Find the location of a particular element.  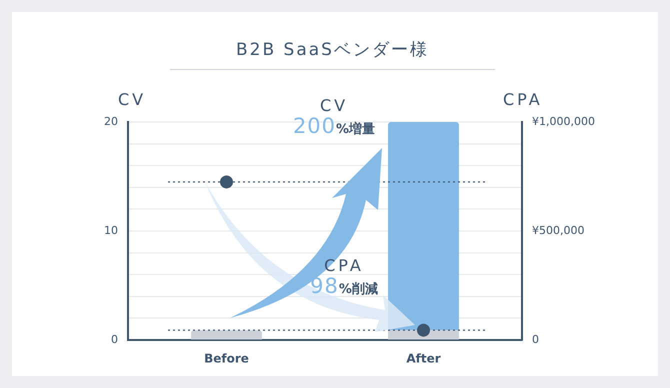

annotation: 98%削減 is located at coordinates (344, 286).